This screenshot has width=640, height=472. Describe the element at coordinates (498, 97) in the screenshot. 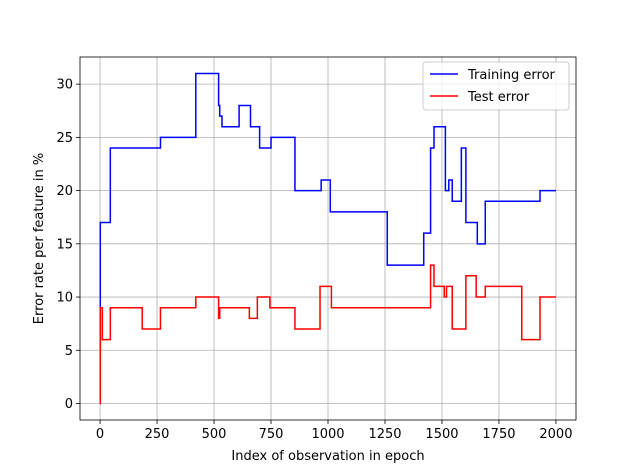

I see `legend-label-test: Test error` at that location.